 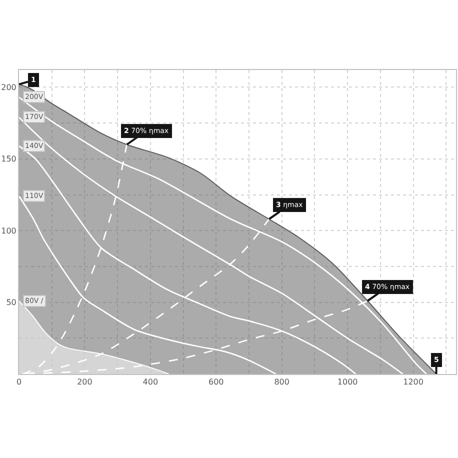 I want to click on y-tick-label: 50, so click(x=11, y=303).